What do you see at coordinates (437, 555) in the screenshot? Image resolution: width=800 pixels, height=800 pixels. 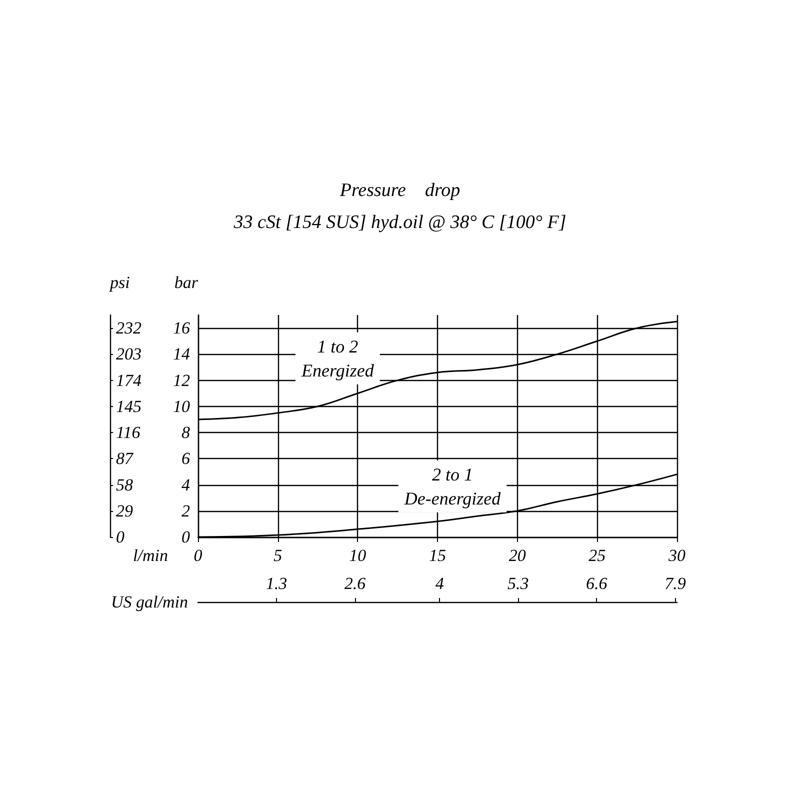 I see `x-tick-label: 15` at bounding box center [437, 555].